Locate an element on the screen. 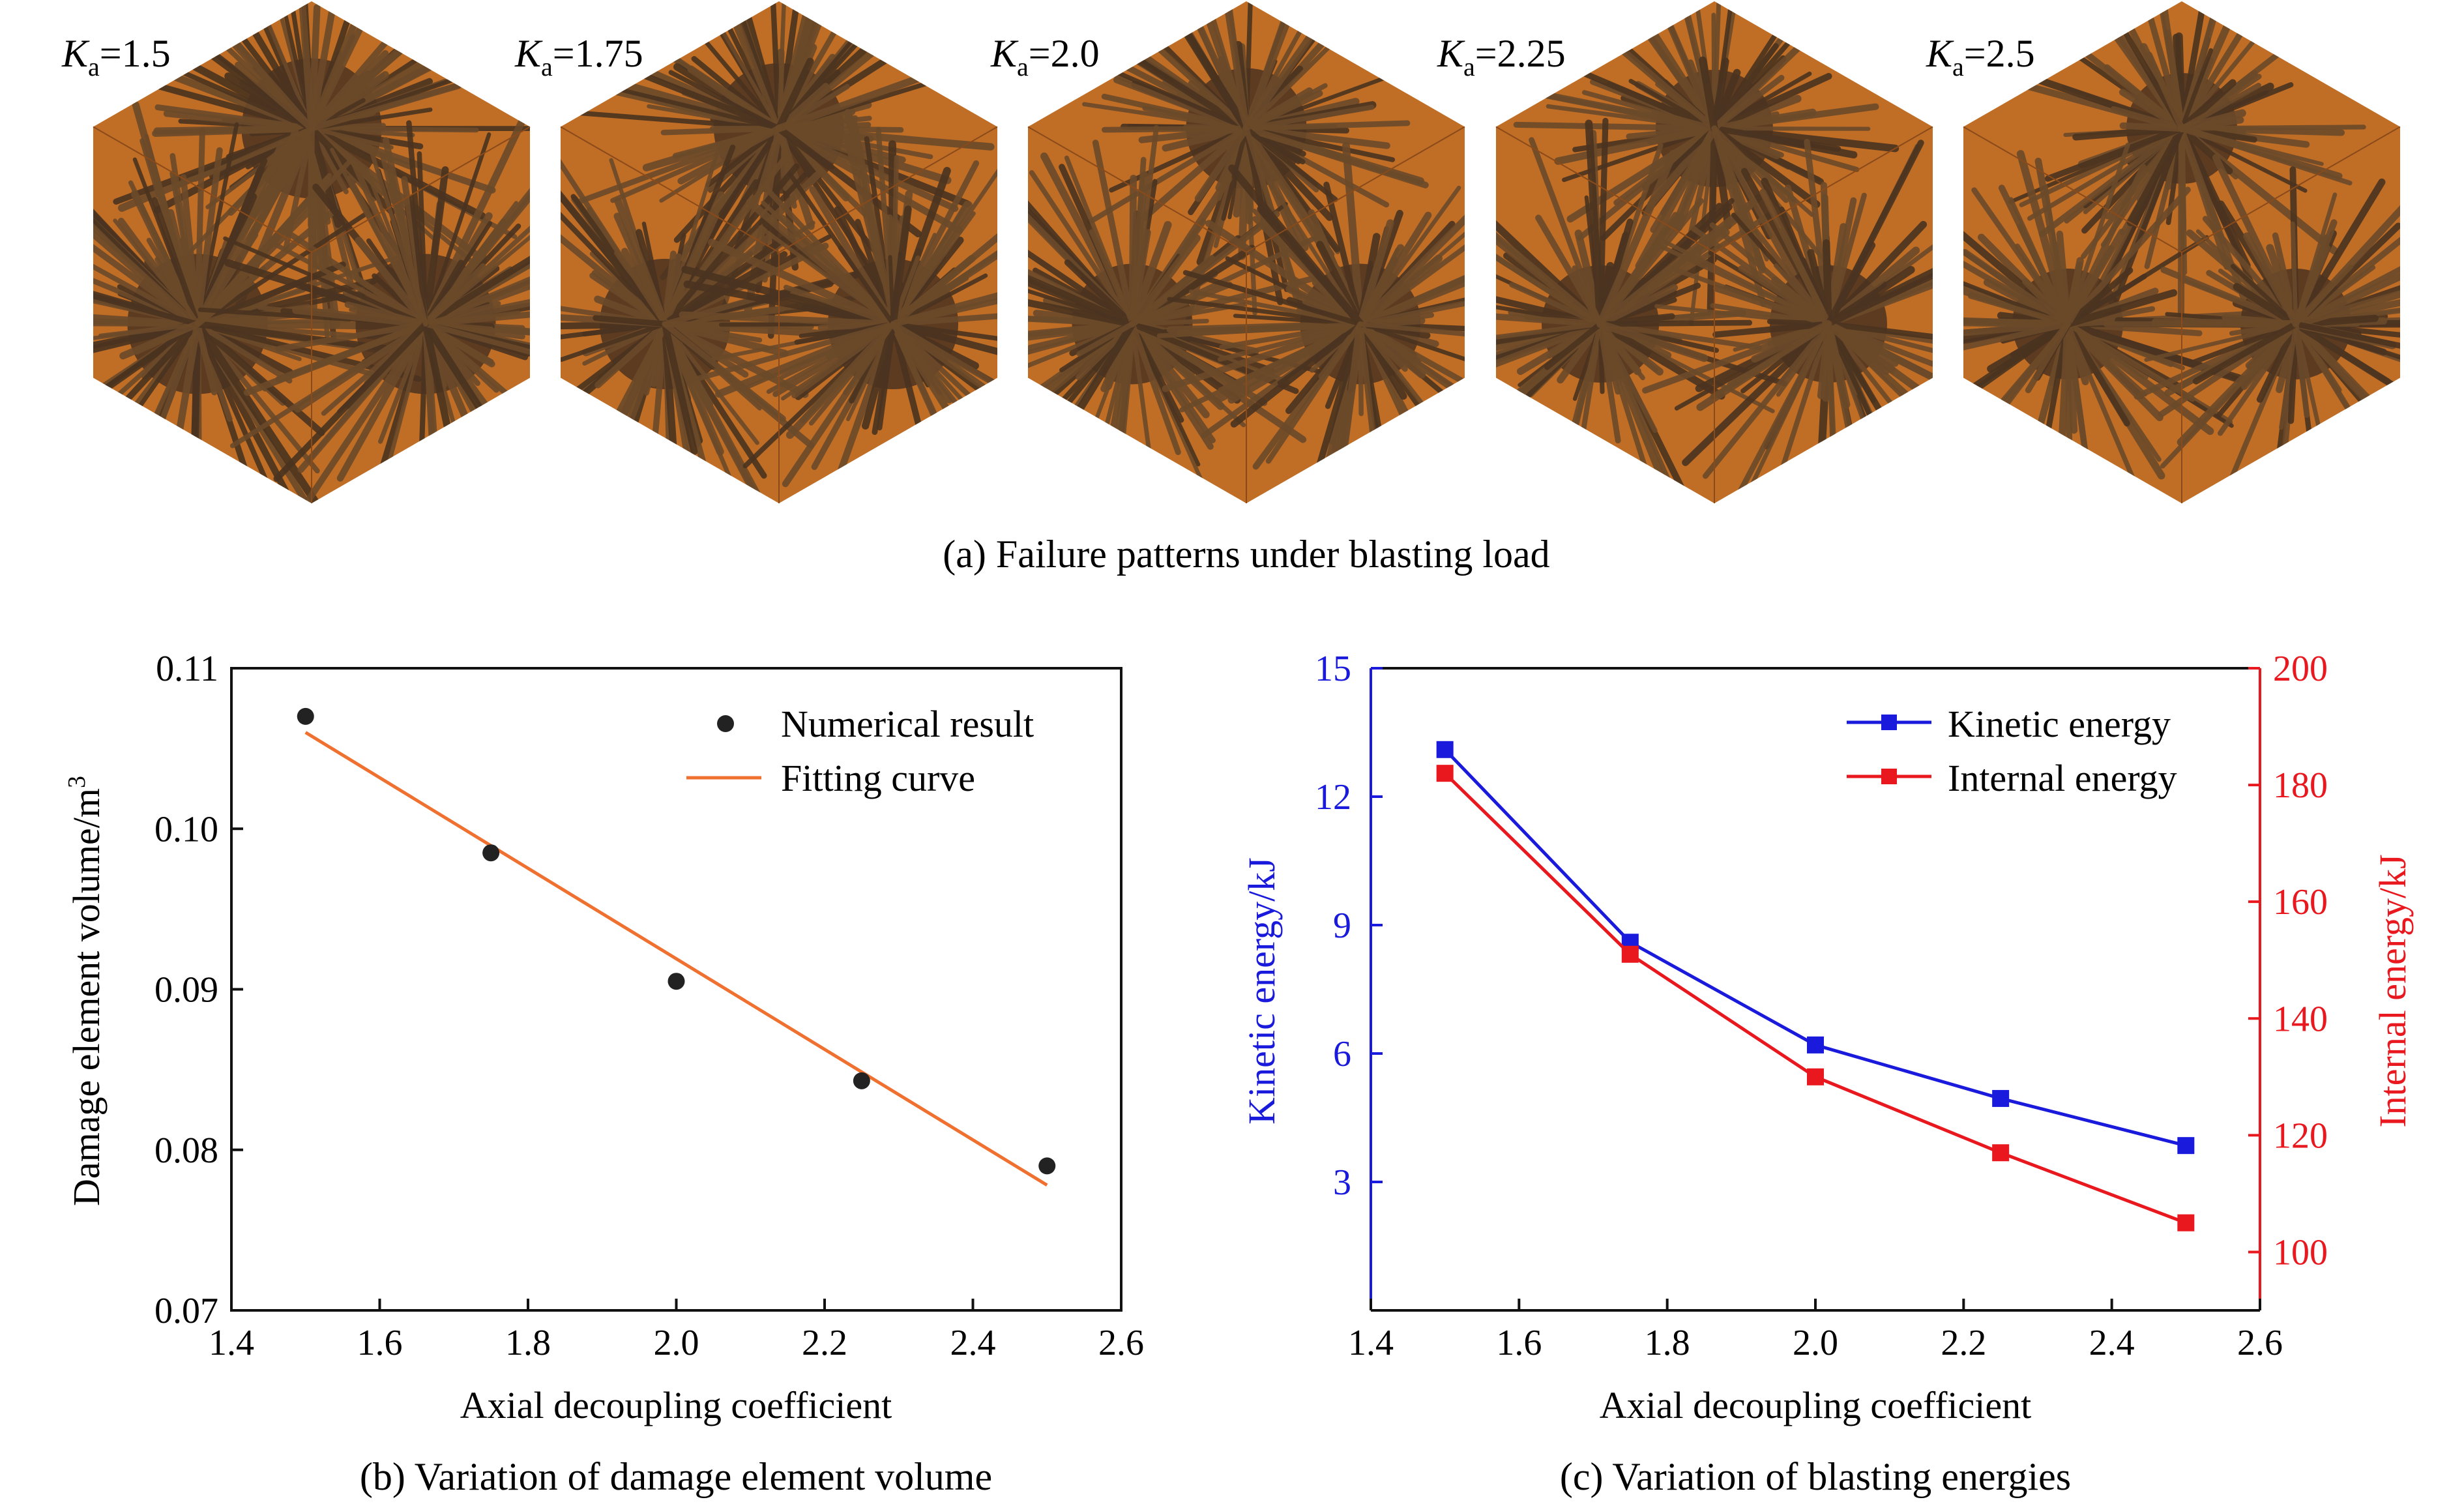 The width and height of the screenshot is (2464, 1504). right-y-tick-label: 160 is located at coordinates (2301, 902).